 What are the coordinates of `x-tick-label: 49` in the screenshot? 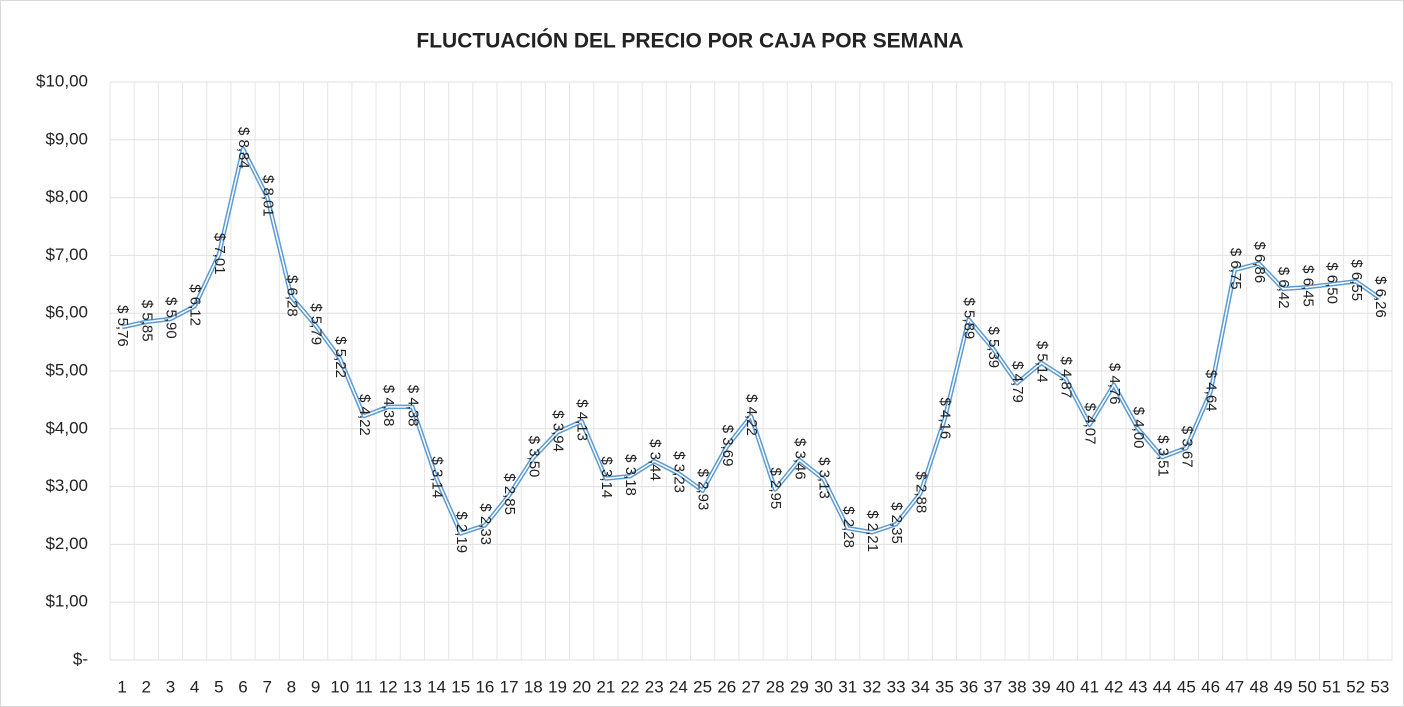 It's located at (1283, 686).